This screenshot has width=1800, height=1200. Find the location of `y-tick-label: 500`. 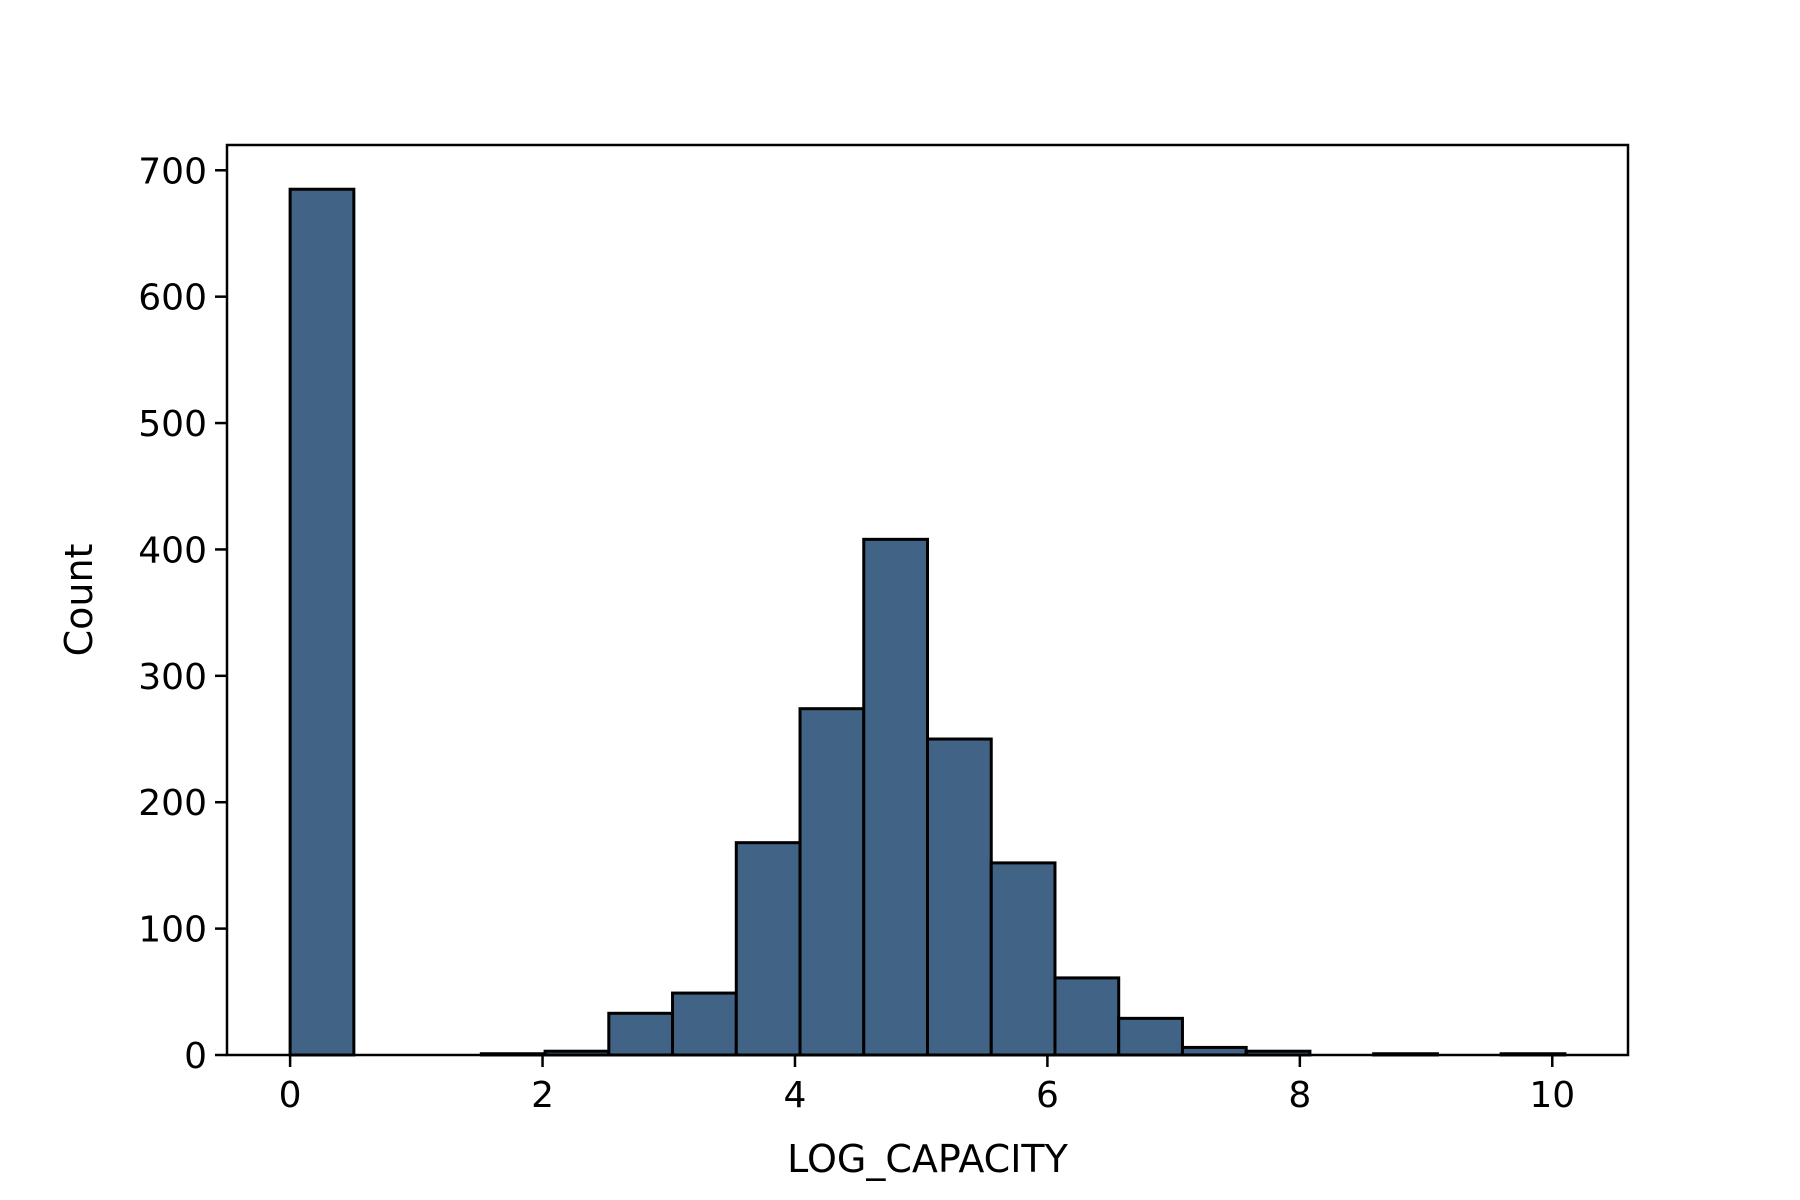

y-tick-label: 500 is located at coordinates (172, 424).